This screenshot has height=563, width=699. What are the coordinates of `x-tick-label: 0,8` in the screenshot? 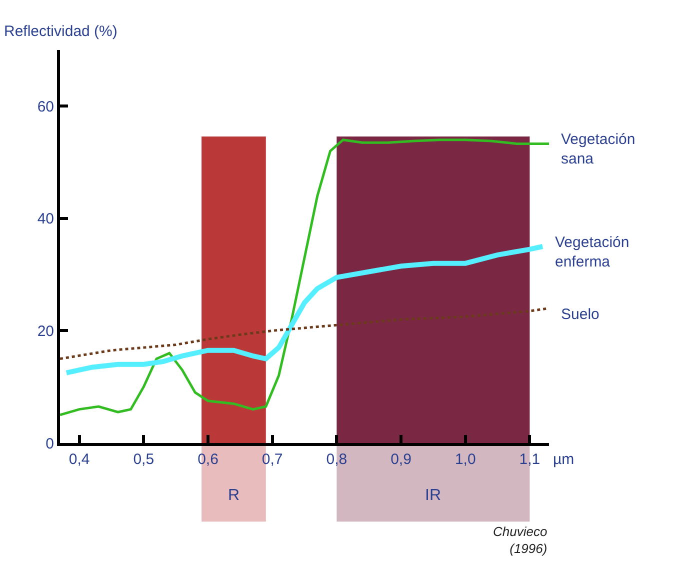 It's located at (337, 459).